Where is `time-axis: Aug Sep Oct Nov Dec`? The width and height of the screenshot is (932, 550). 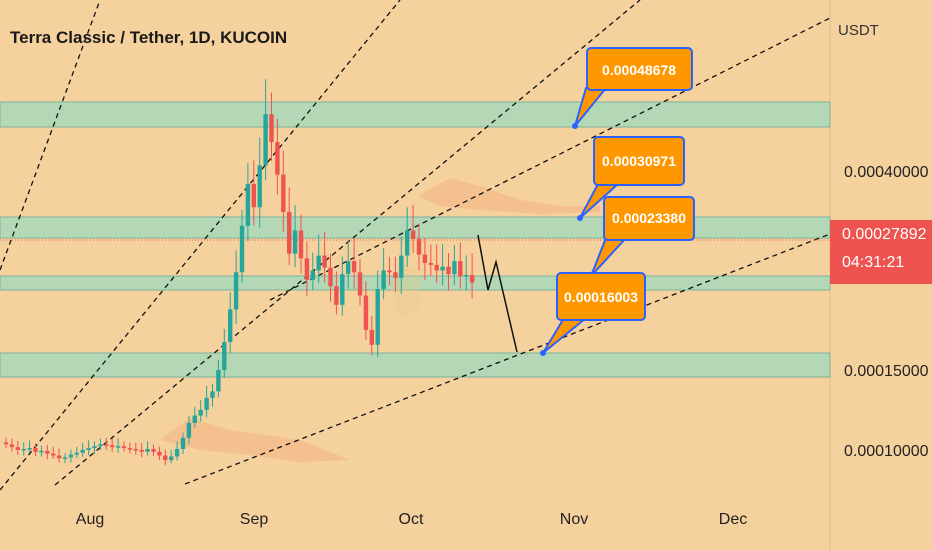 time-axis: Aug Sep Oct Nov Dec is located at coordinates (411, 519).